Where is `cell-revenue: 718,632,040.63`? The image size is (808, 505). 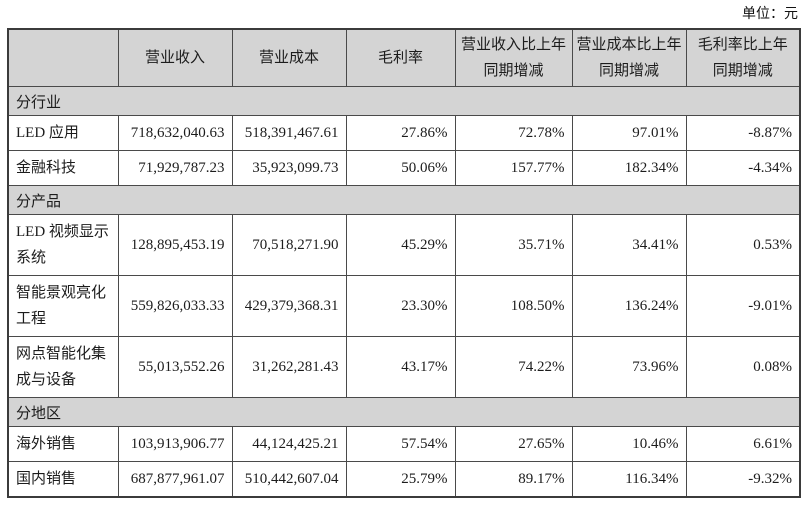
cell-revenue: 718,632,040.63 is located at coordinates (175, 133).